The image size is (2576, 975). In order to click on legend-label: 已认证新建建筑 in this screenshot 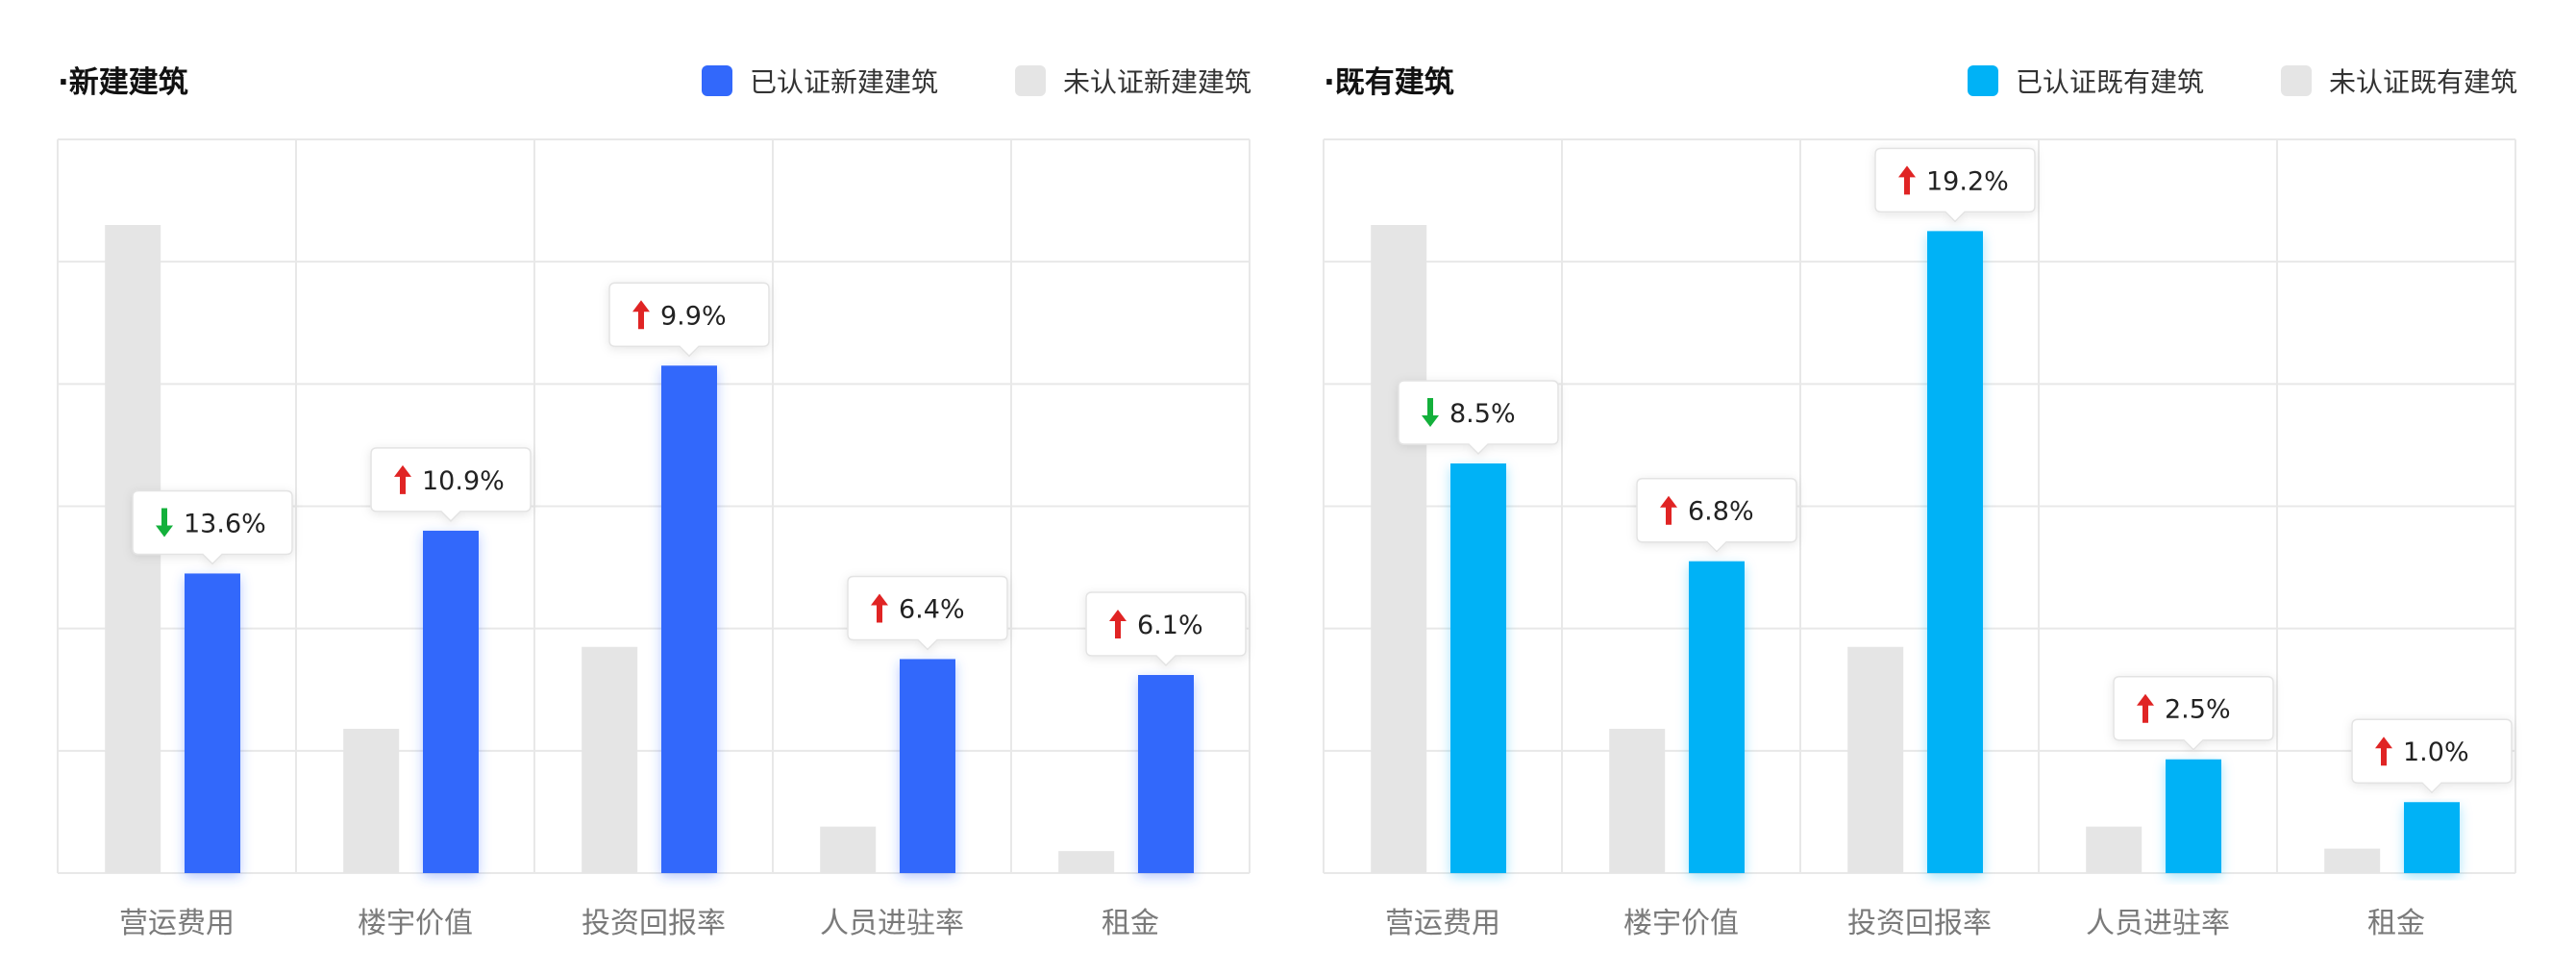, I will do `click(844, 82)`.